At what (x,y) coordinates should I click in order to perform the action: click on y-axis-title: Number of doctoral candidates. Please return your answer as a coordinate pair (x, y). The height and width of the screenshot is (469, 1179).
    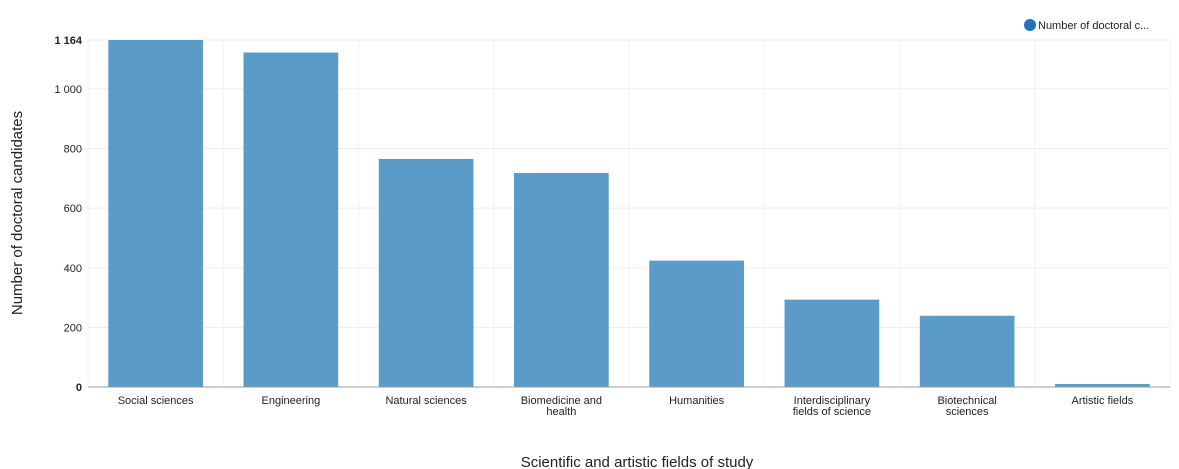
    Looking at the image, I should click on (17, 213).